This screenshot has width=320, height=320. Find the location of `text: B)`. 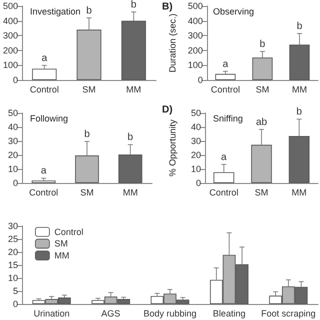

text: B) is located at coordinates (167, 7).